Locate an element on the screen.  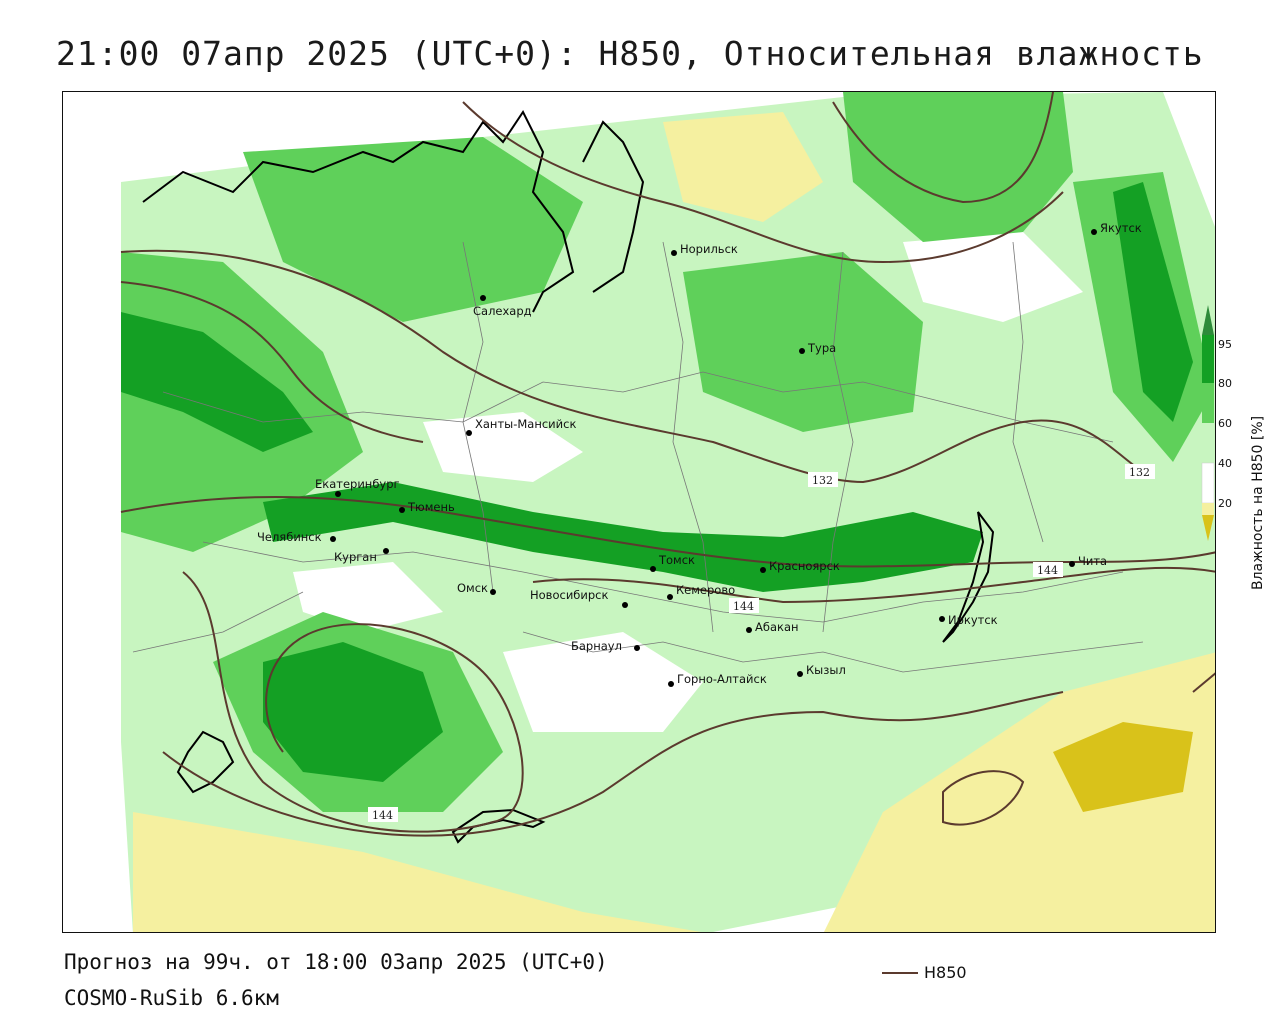
city-label: Якутск is located at coordinates (1121, 228).